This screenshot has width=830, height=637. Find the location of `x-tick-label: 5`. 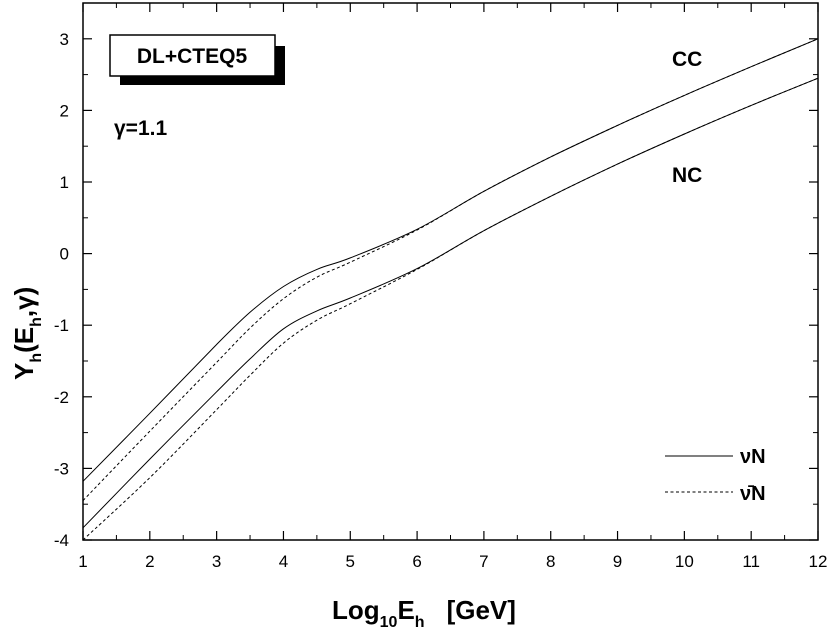

x-tick-label: 5 is located at coordinates (350, 561).